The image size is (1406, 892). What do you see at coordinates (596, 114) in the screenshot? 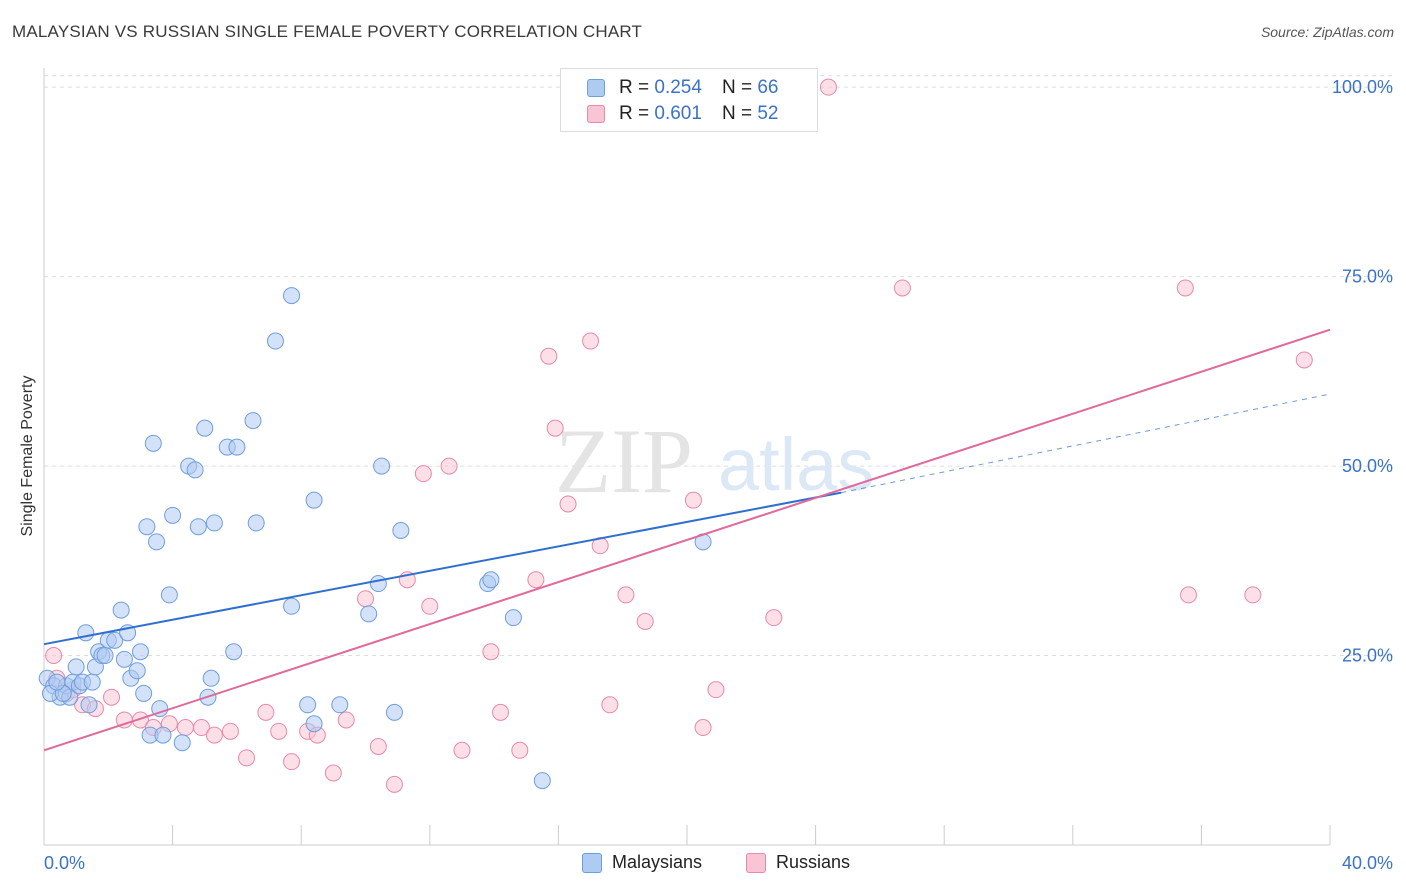
I see `russians-swatch` at bounding box center [596, 114].